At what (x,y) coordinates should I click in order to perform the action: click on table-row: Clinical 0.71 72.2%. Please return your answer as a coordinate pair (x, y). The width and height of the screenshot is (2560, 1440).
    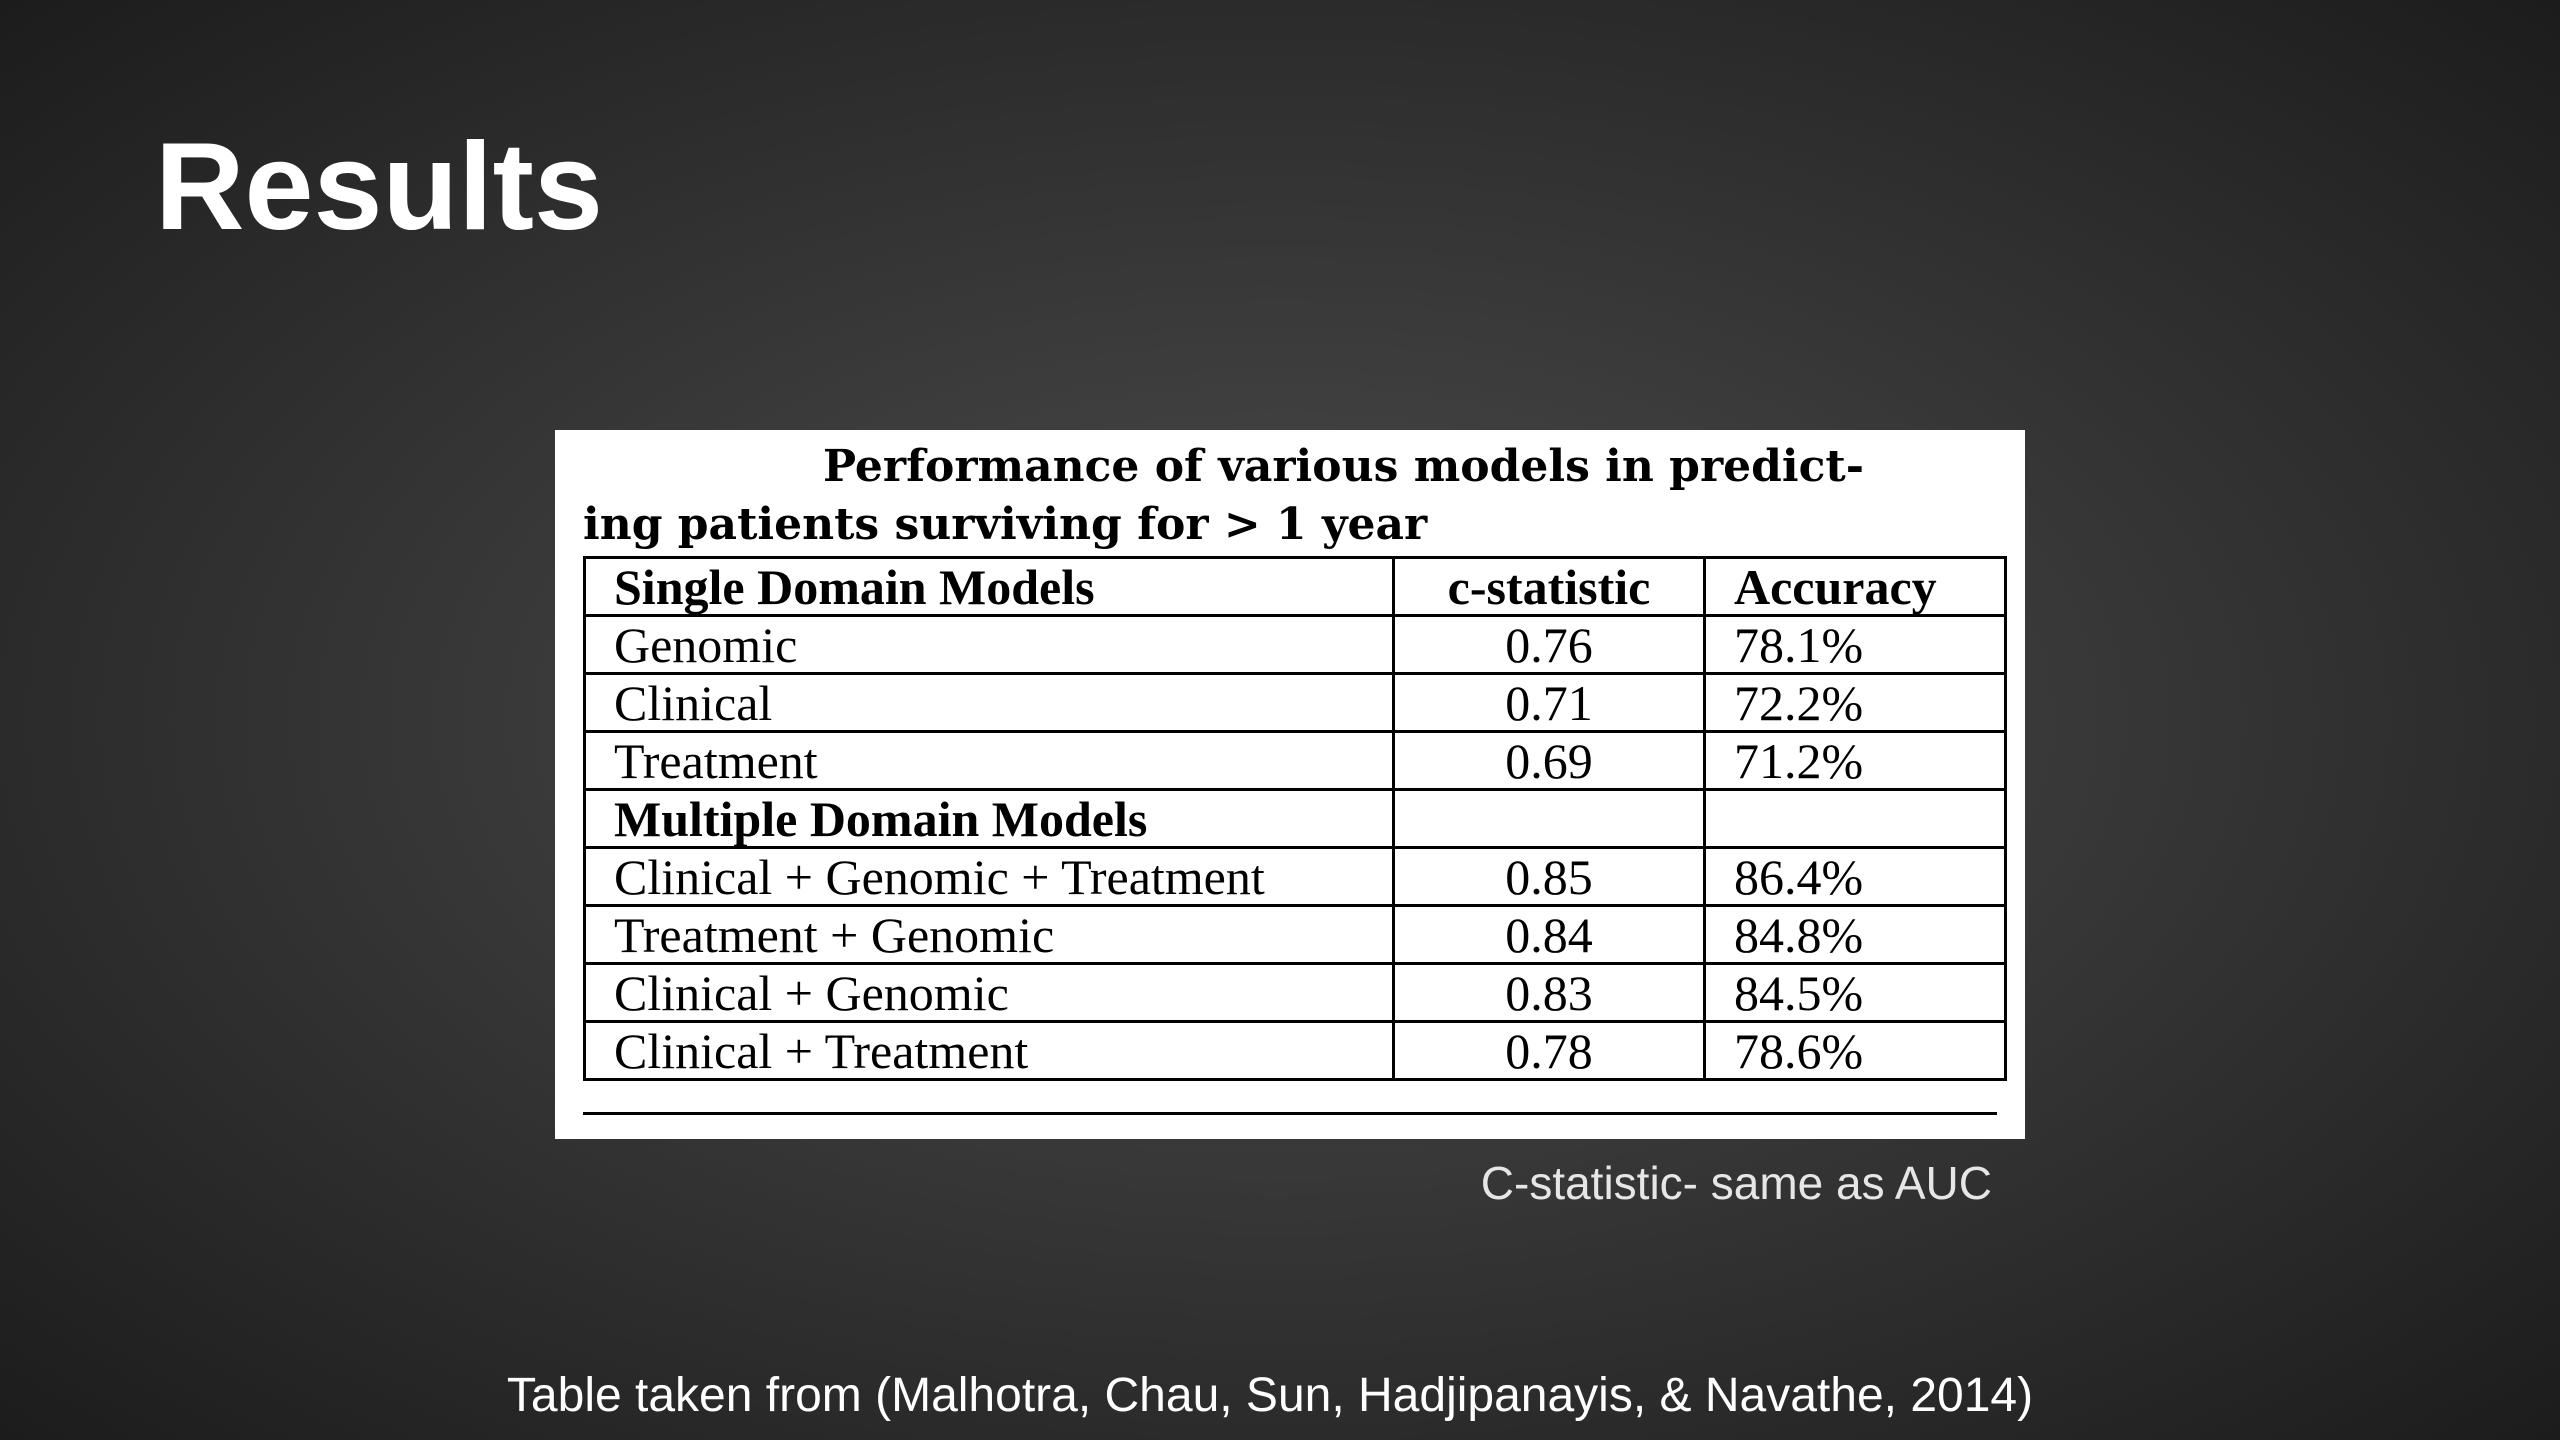
    Looking at the image, I should click on (1295, 702).